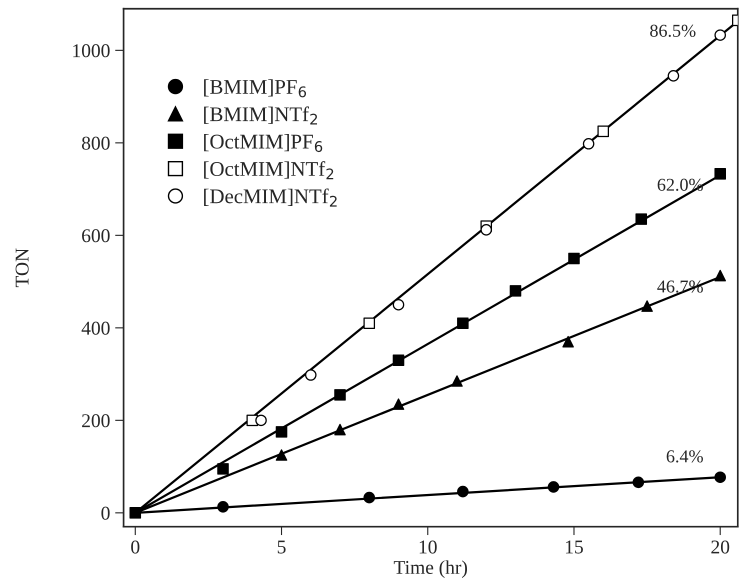 The height and width of the screenshot is (582, 749). I want to click on y-tick-label: 1000, so click(91, 51).